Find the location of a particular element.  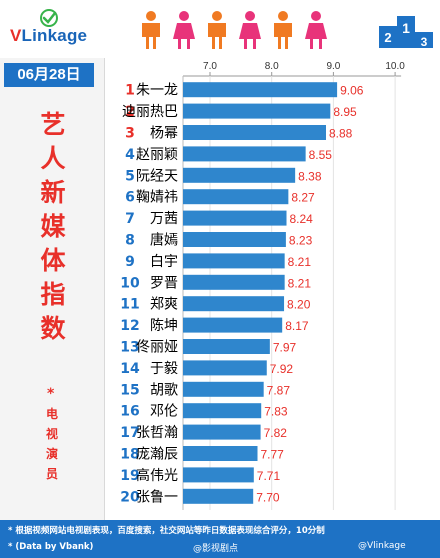

logo-text: VLinkage is located at coordinates (48, 36).